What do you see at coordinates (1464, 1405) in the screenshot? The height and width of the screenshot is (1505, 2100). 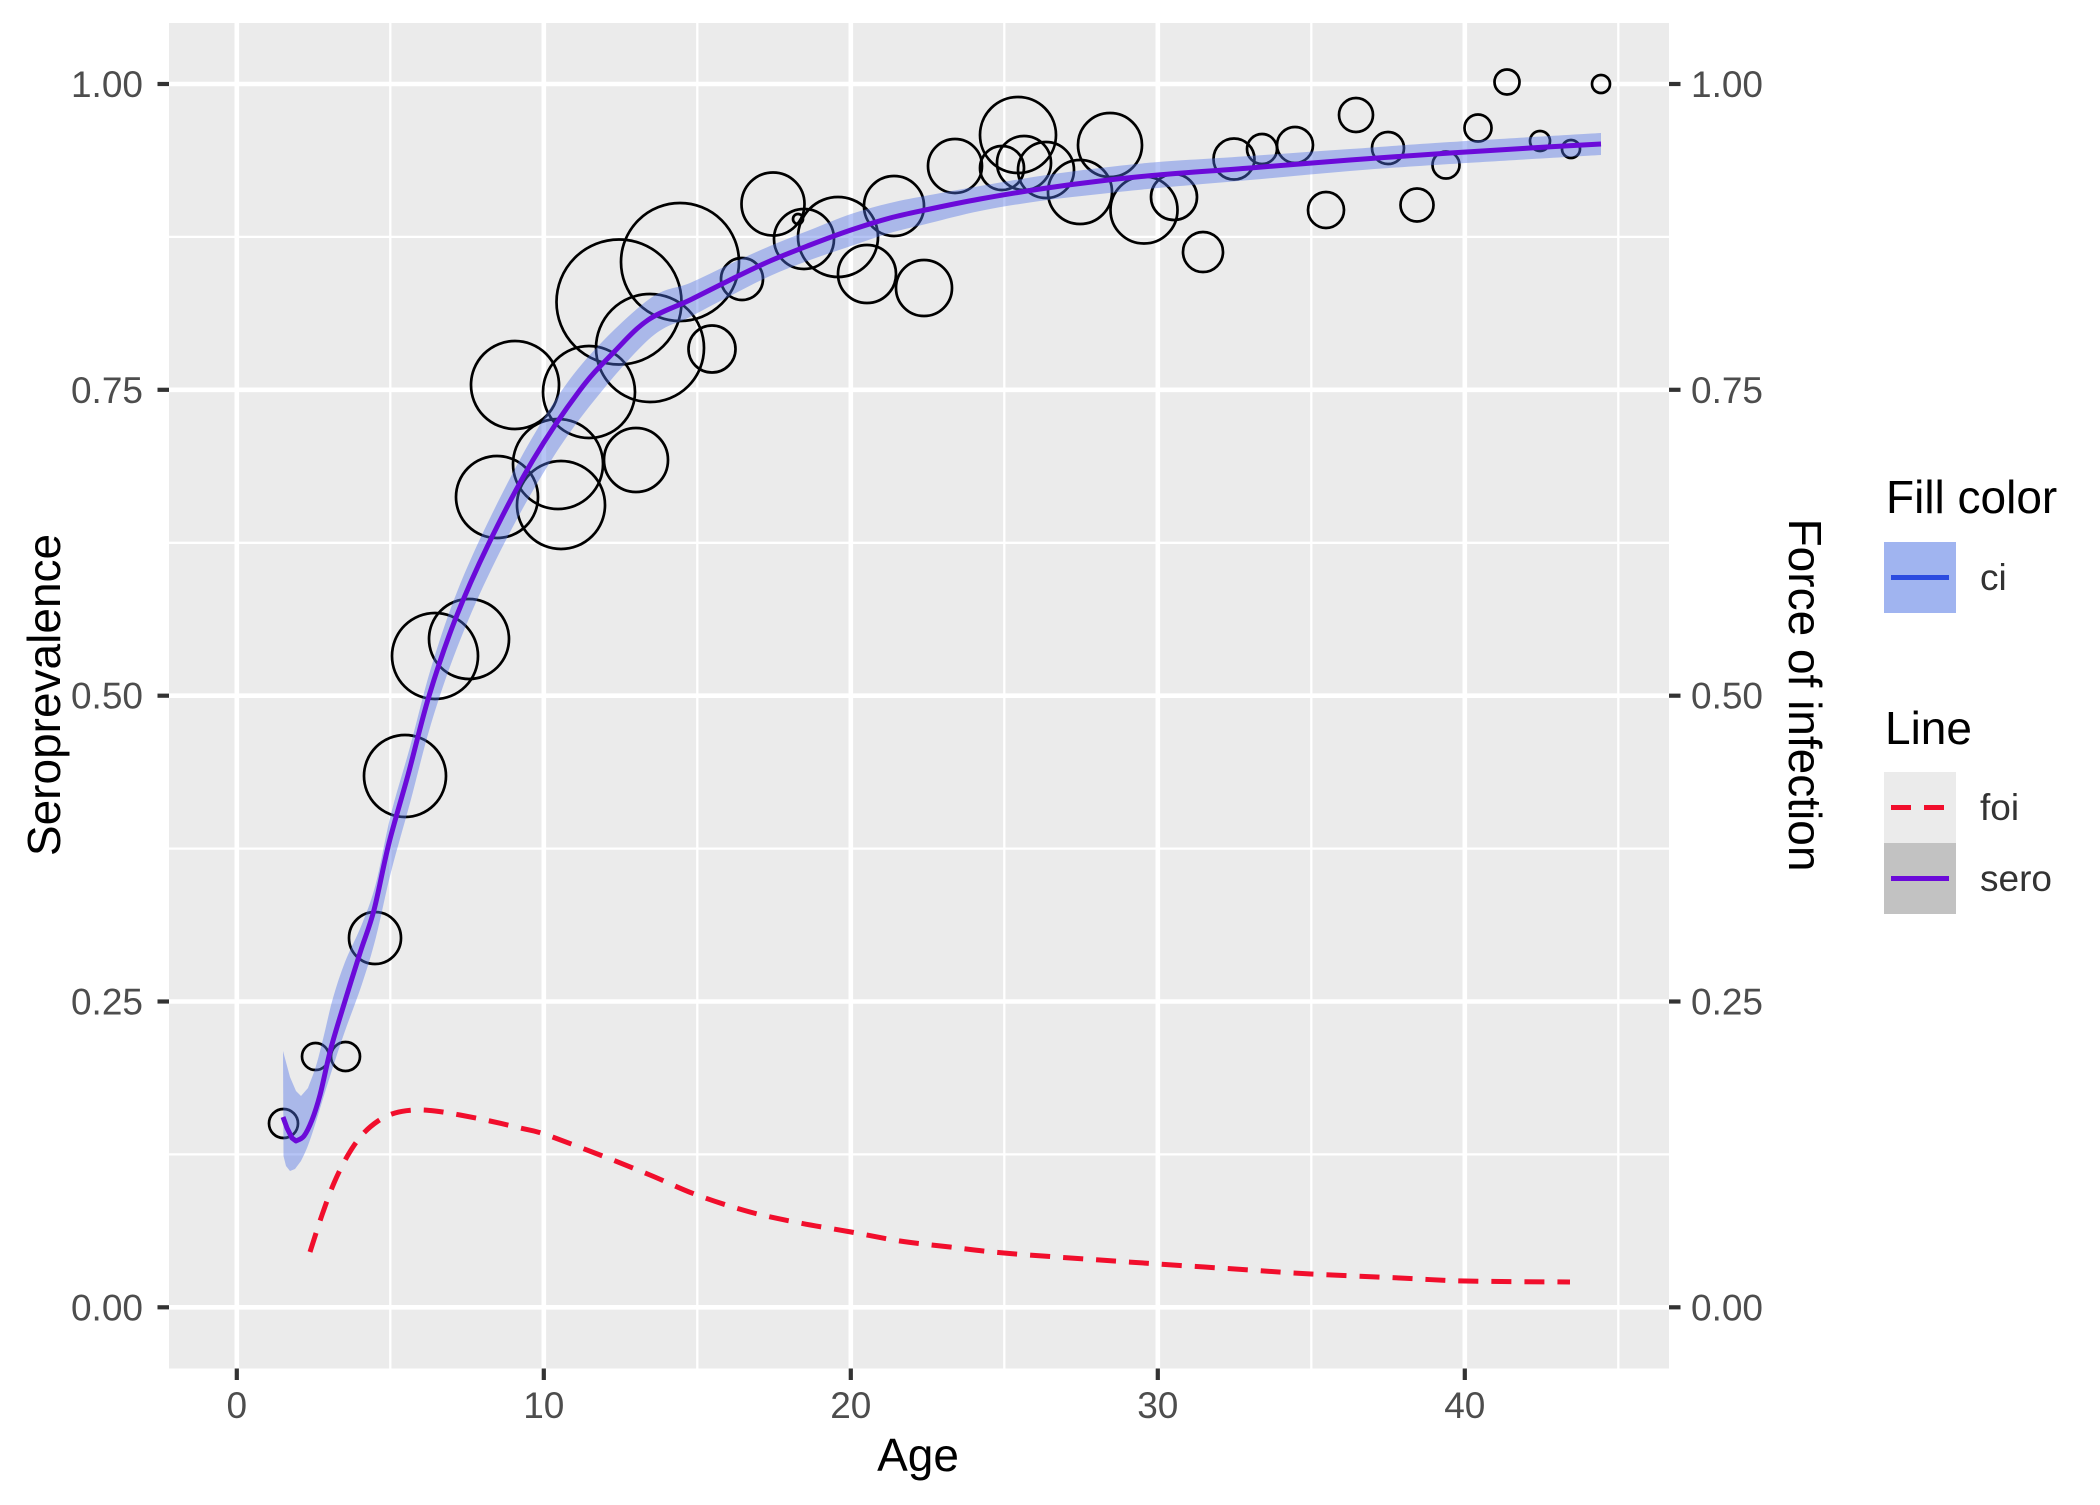 I see `svg-text: 40` at bounding box center [1464, 1405].